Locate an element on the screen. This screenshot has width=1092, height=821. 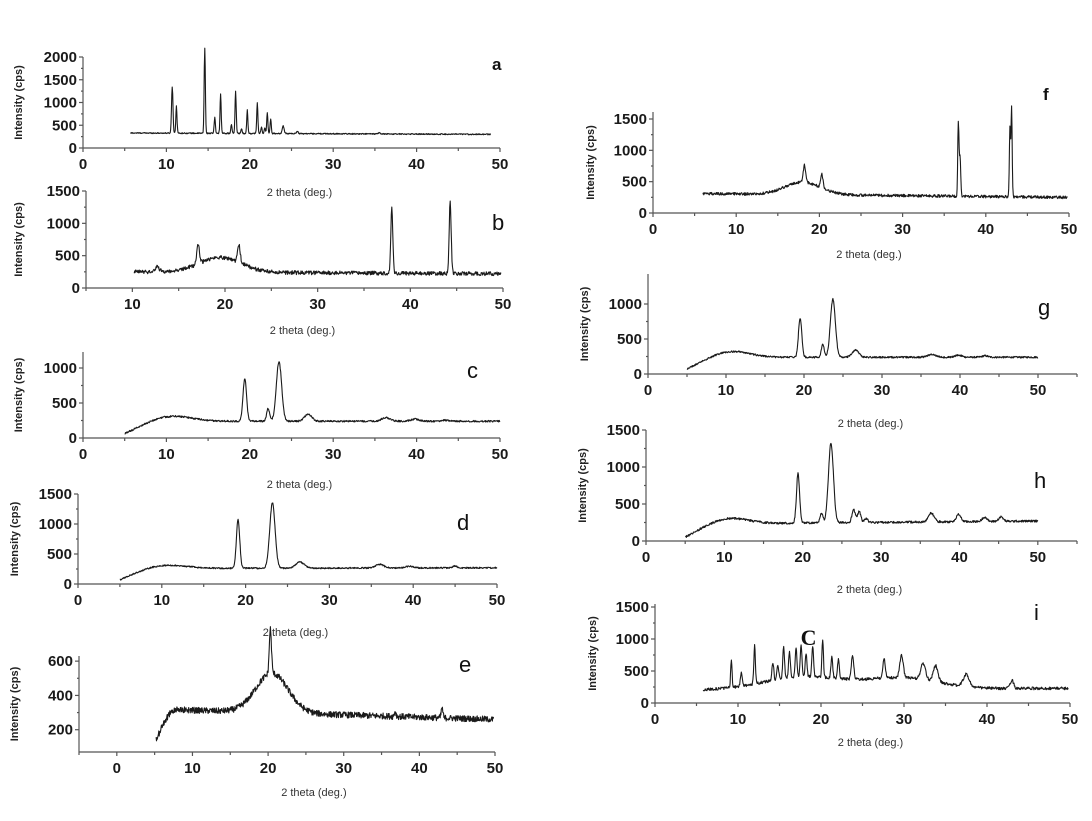
xrd-trace-e is located at coordinates (325, 684).